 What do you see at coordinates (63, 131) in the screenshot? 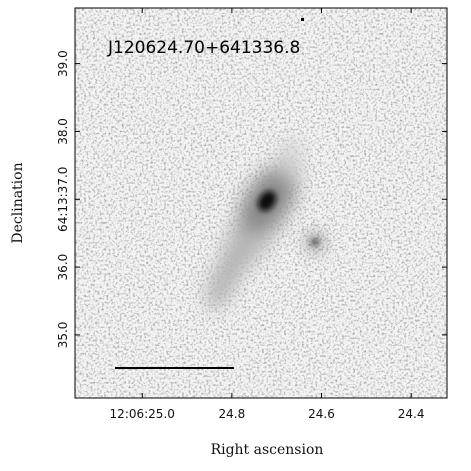
I see `y-tick-label: 38.0` at bounding box center [63, 131].